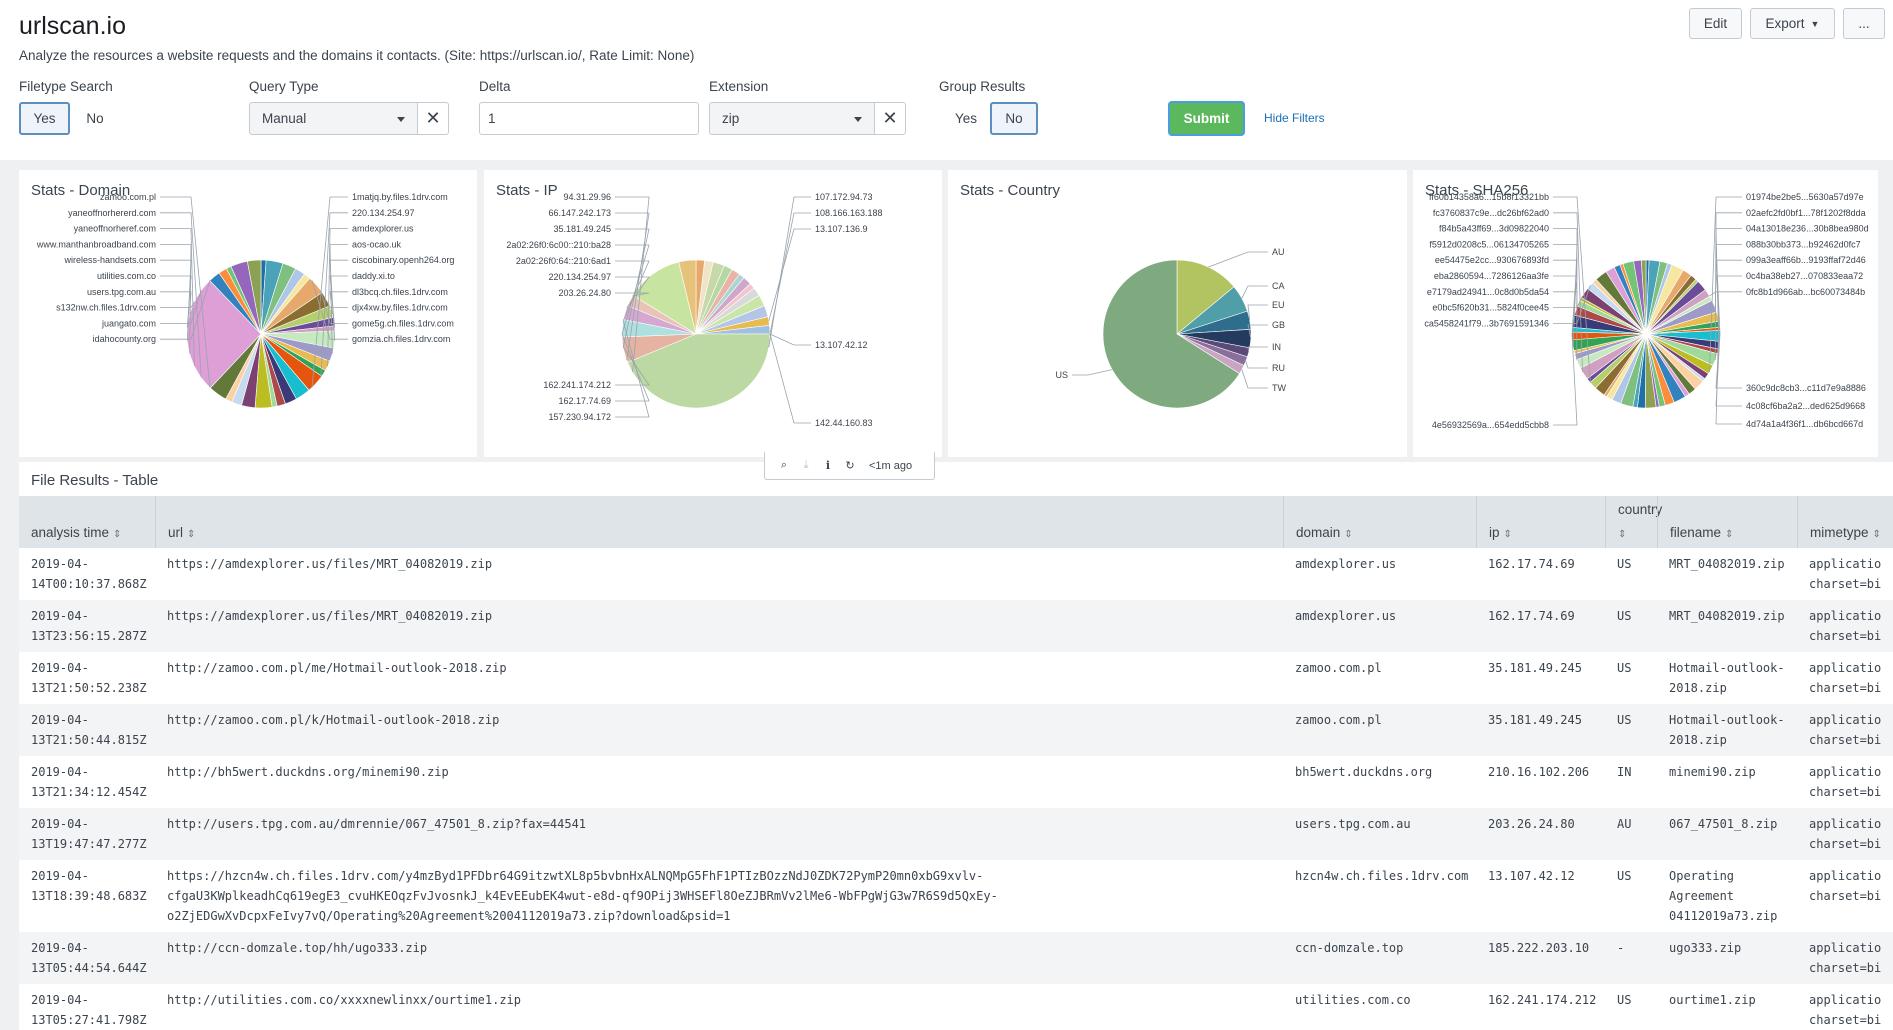 Image resolution: width=1893 pixels, height=1030 pixels. What do you see at coordinates (841, 229) in the screenshot?
I see `ip-label: 13.107.136.9` at bounding box center [841, 229].